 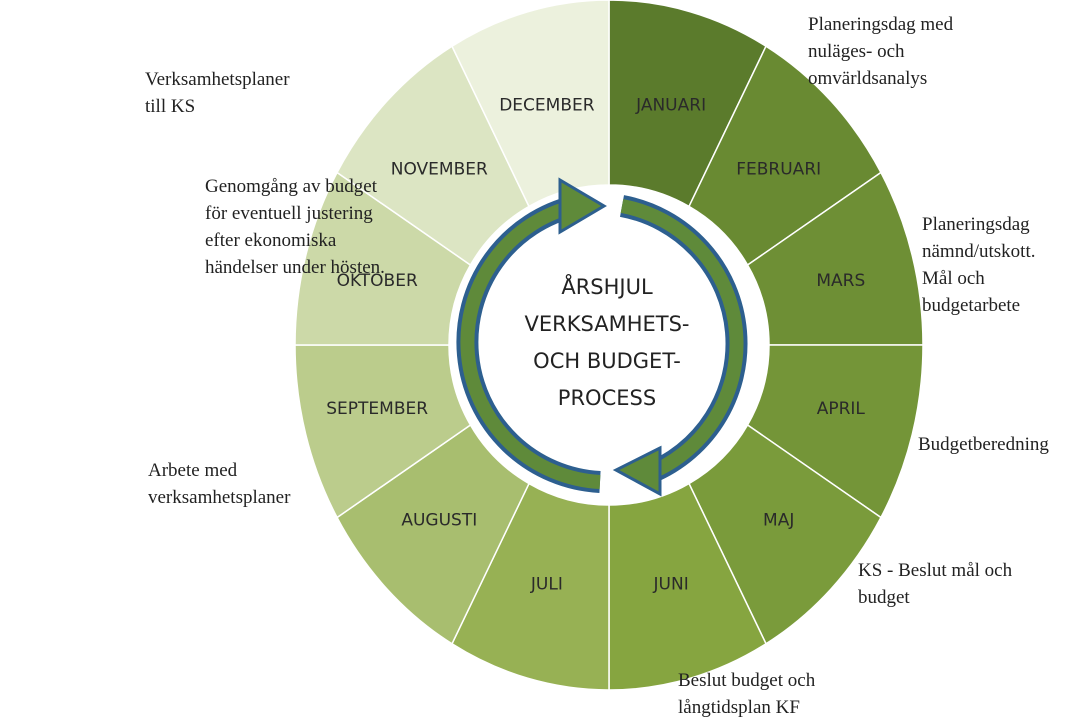 What do you see at coordinates (377, 409) in the screenshot?
I see `month-label: SEPTEMBER` at bounding box center [377, 409].